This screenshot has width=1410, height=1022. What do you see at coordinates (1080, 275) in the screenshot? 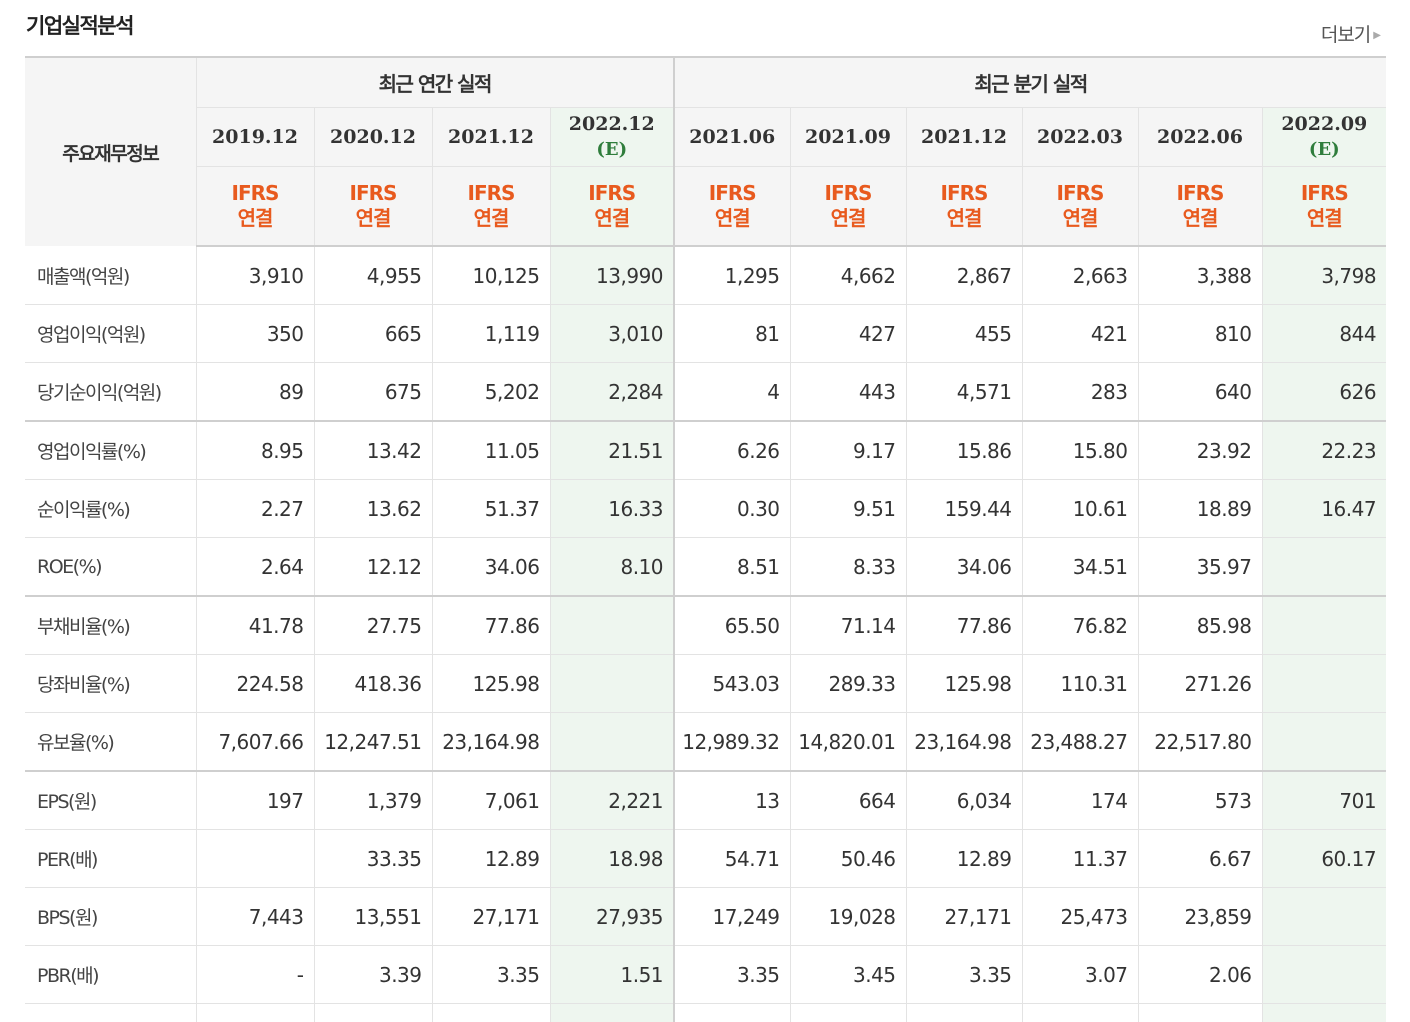
I see `value-cell: 2,663` at bounding box center [1080, 275].